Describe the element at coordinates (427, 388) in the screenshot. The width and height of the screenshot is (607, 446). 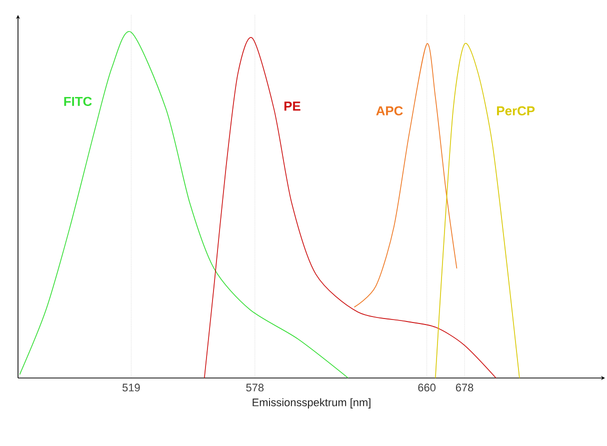
I see `x-tick-label: 660` at that location.